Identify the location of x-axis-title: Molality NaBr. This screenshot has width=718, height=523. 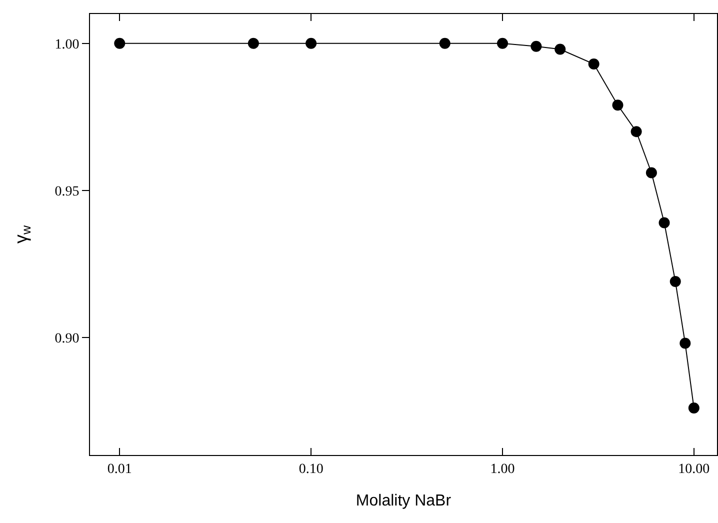
(404, 501).